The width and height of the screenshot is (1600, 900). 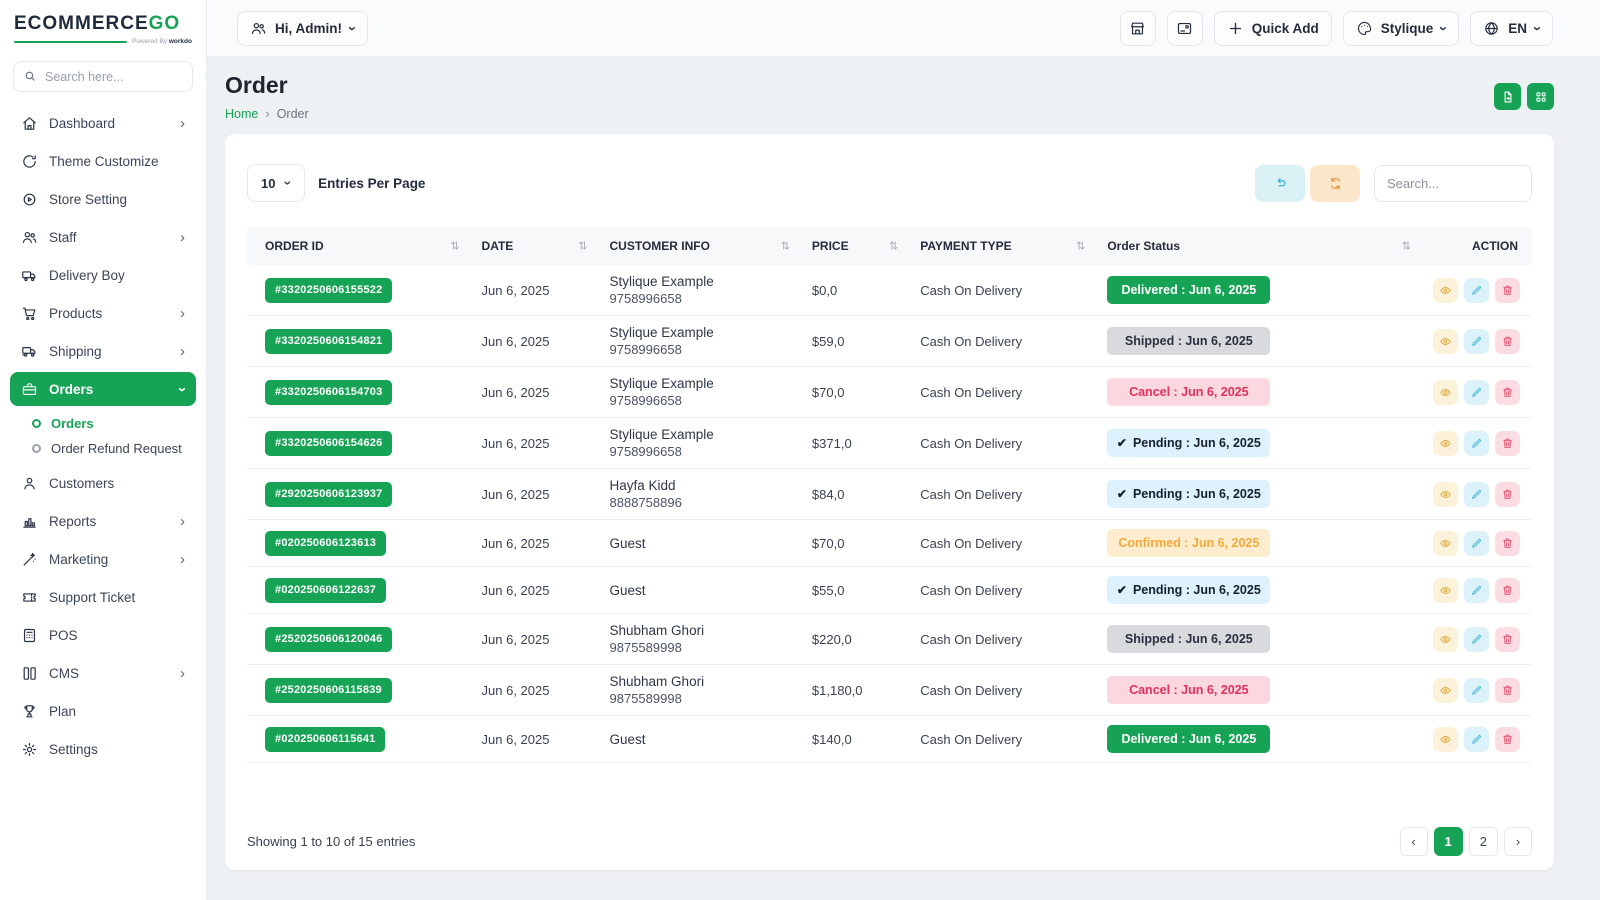 I want to click on user-menu-button: Hi, Admin! ›, so click(x=302, y=28).